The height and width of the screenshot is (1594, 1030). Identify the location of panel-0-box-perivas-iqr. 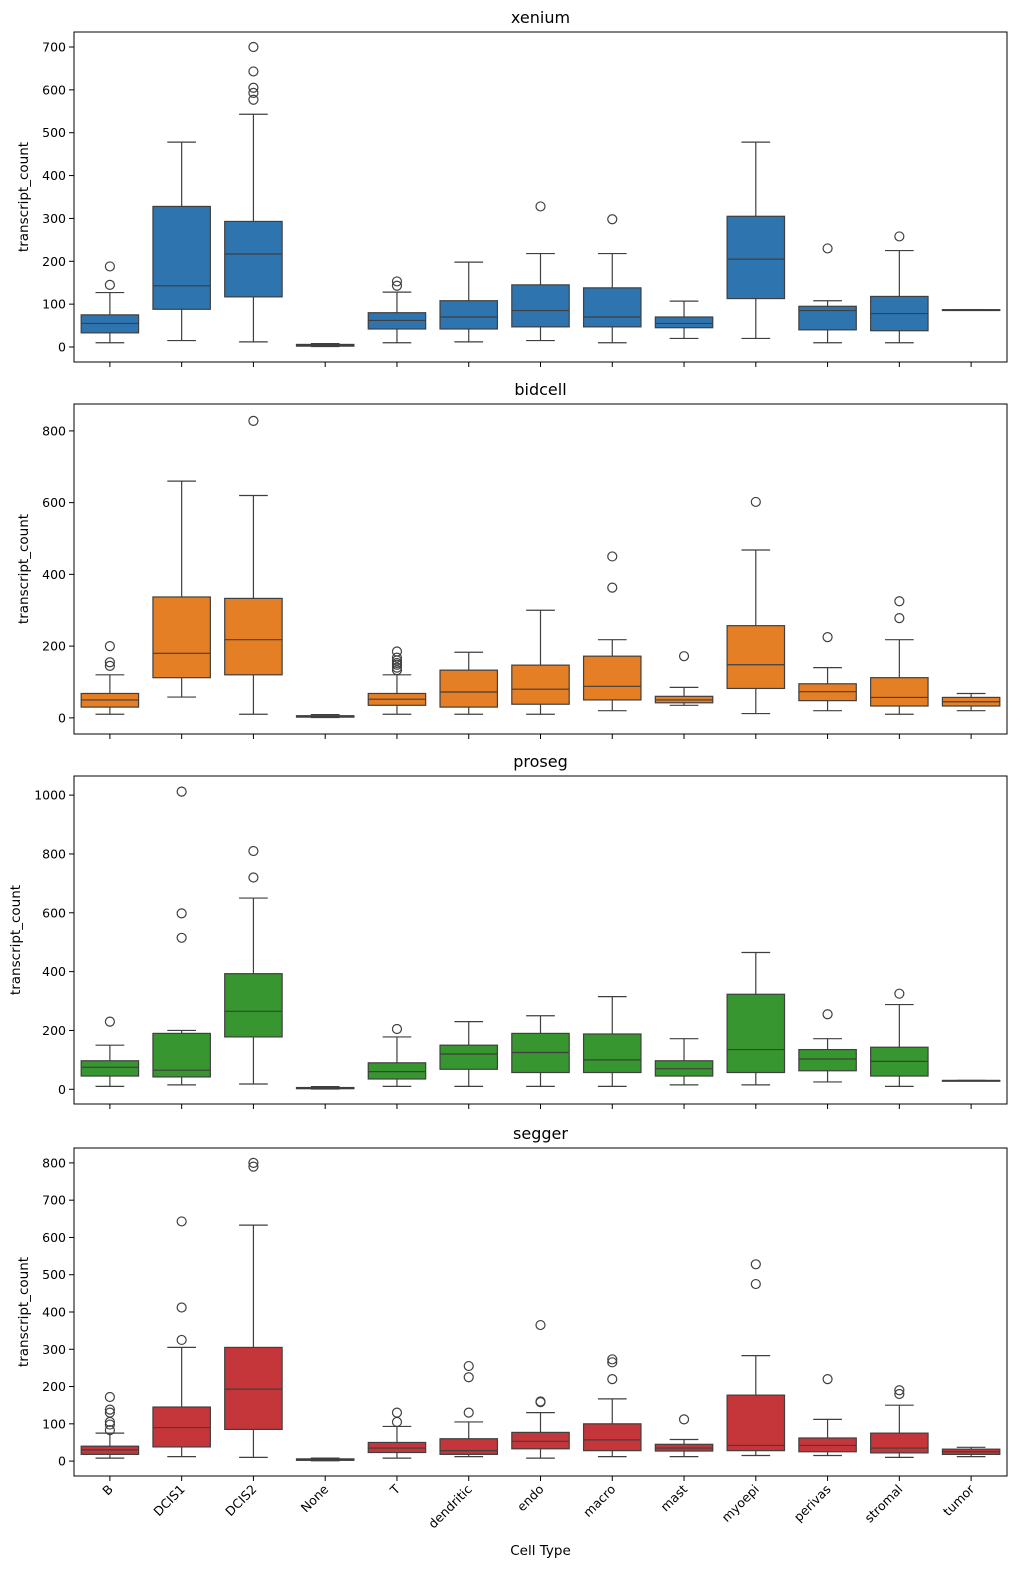
(827, 318).